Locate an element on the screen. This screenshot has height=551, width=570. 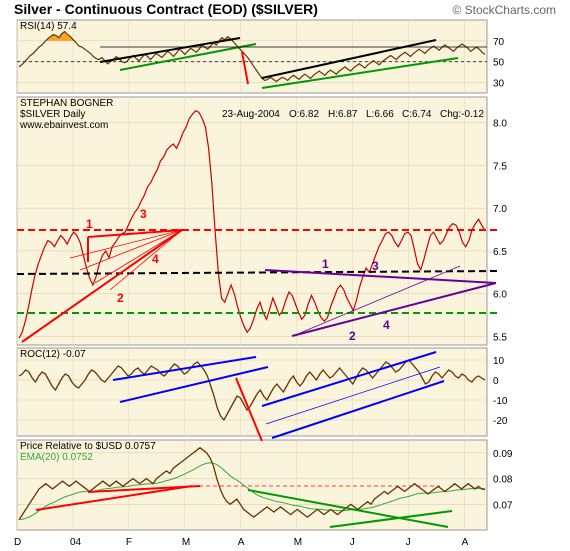
roc-panel is located at coordinates (252, 392).